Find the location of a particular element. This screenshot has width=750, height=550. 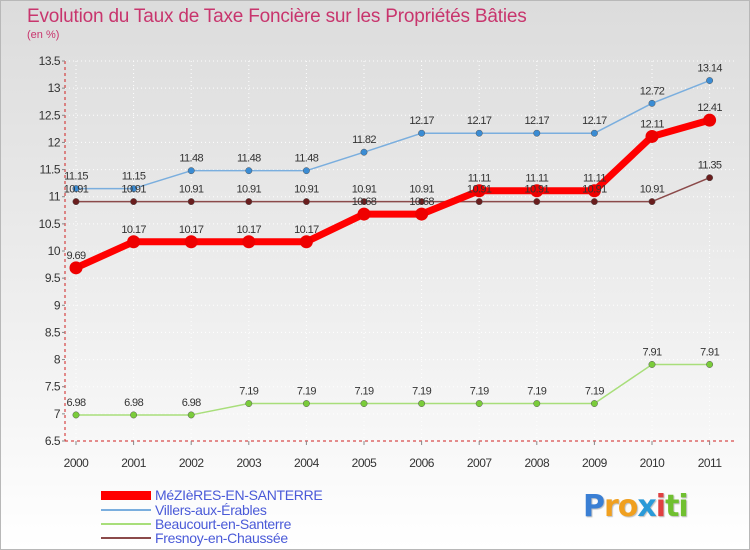

legend-label-fresnoy: Fresnoy-en-Chaussée is located at coordinates (221, 538).